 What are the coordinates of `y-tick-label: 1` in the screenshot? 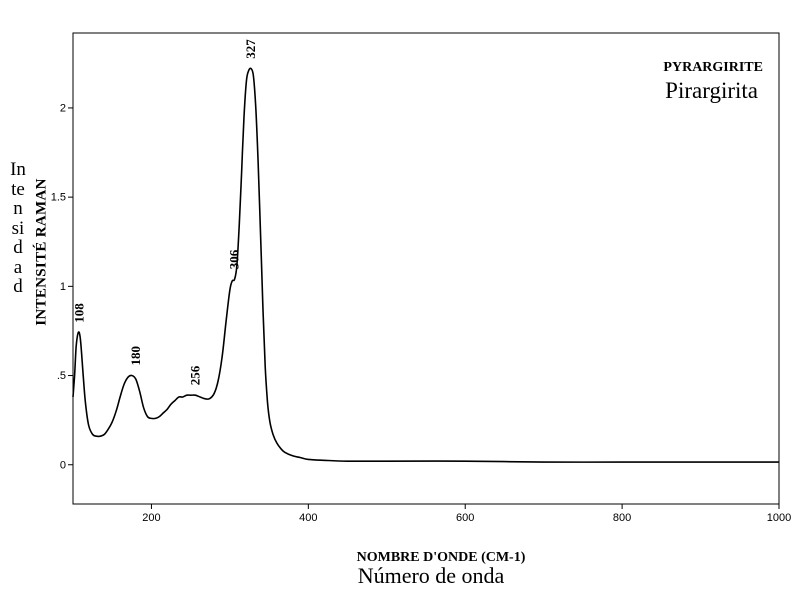 It's located at (63, 287).